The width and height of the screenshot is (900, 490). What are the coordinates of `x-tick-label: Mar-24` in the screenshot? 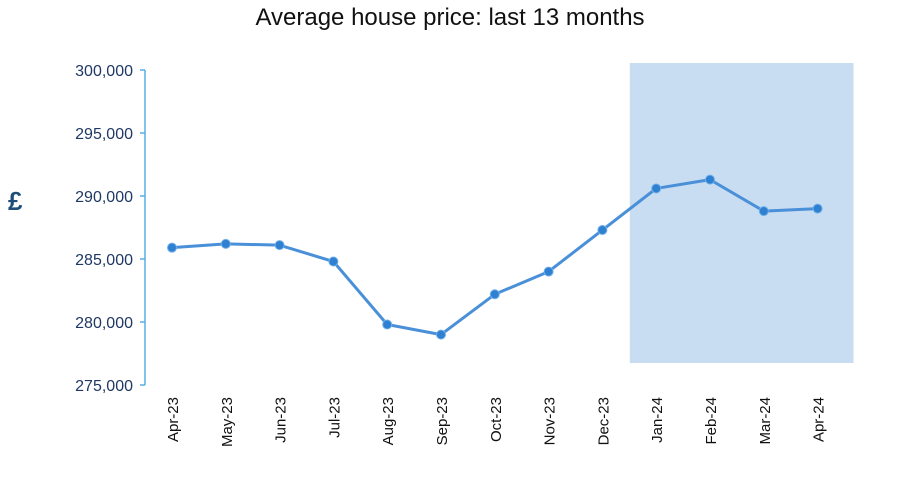 It's located at (765, 421).